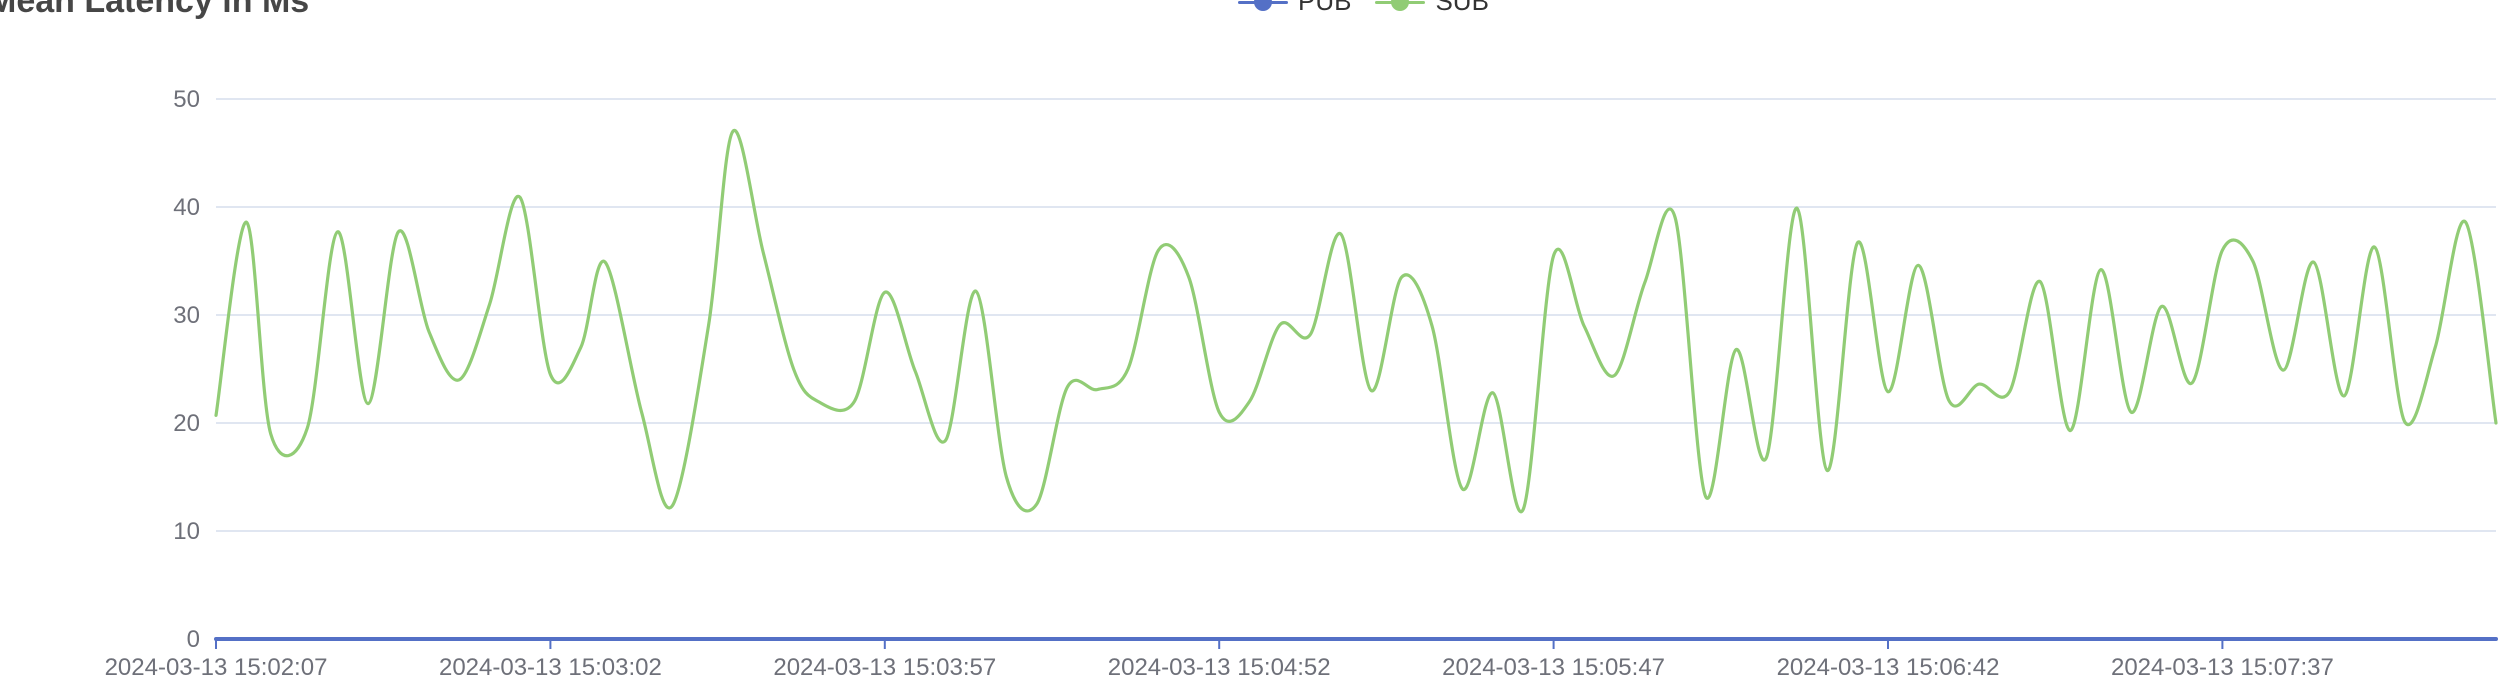 Image resolution: width=2518 pixels, height=692 pixels. Describe the element at coordinates (1462, 8) in the screenshot. I see `legend-label-sub: SUB` at that location.